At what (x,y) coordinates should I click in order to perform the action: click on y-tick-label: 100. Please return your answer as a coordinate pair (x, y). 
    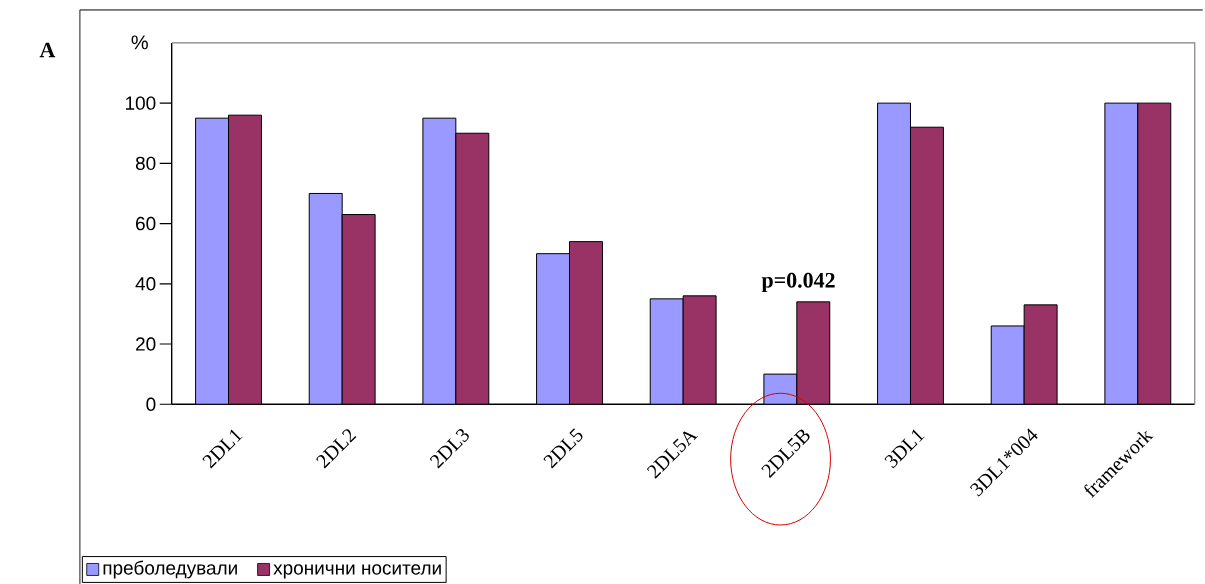
    Looking at the image, I should click on (140, 103).